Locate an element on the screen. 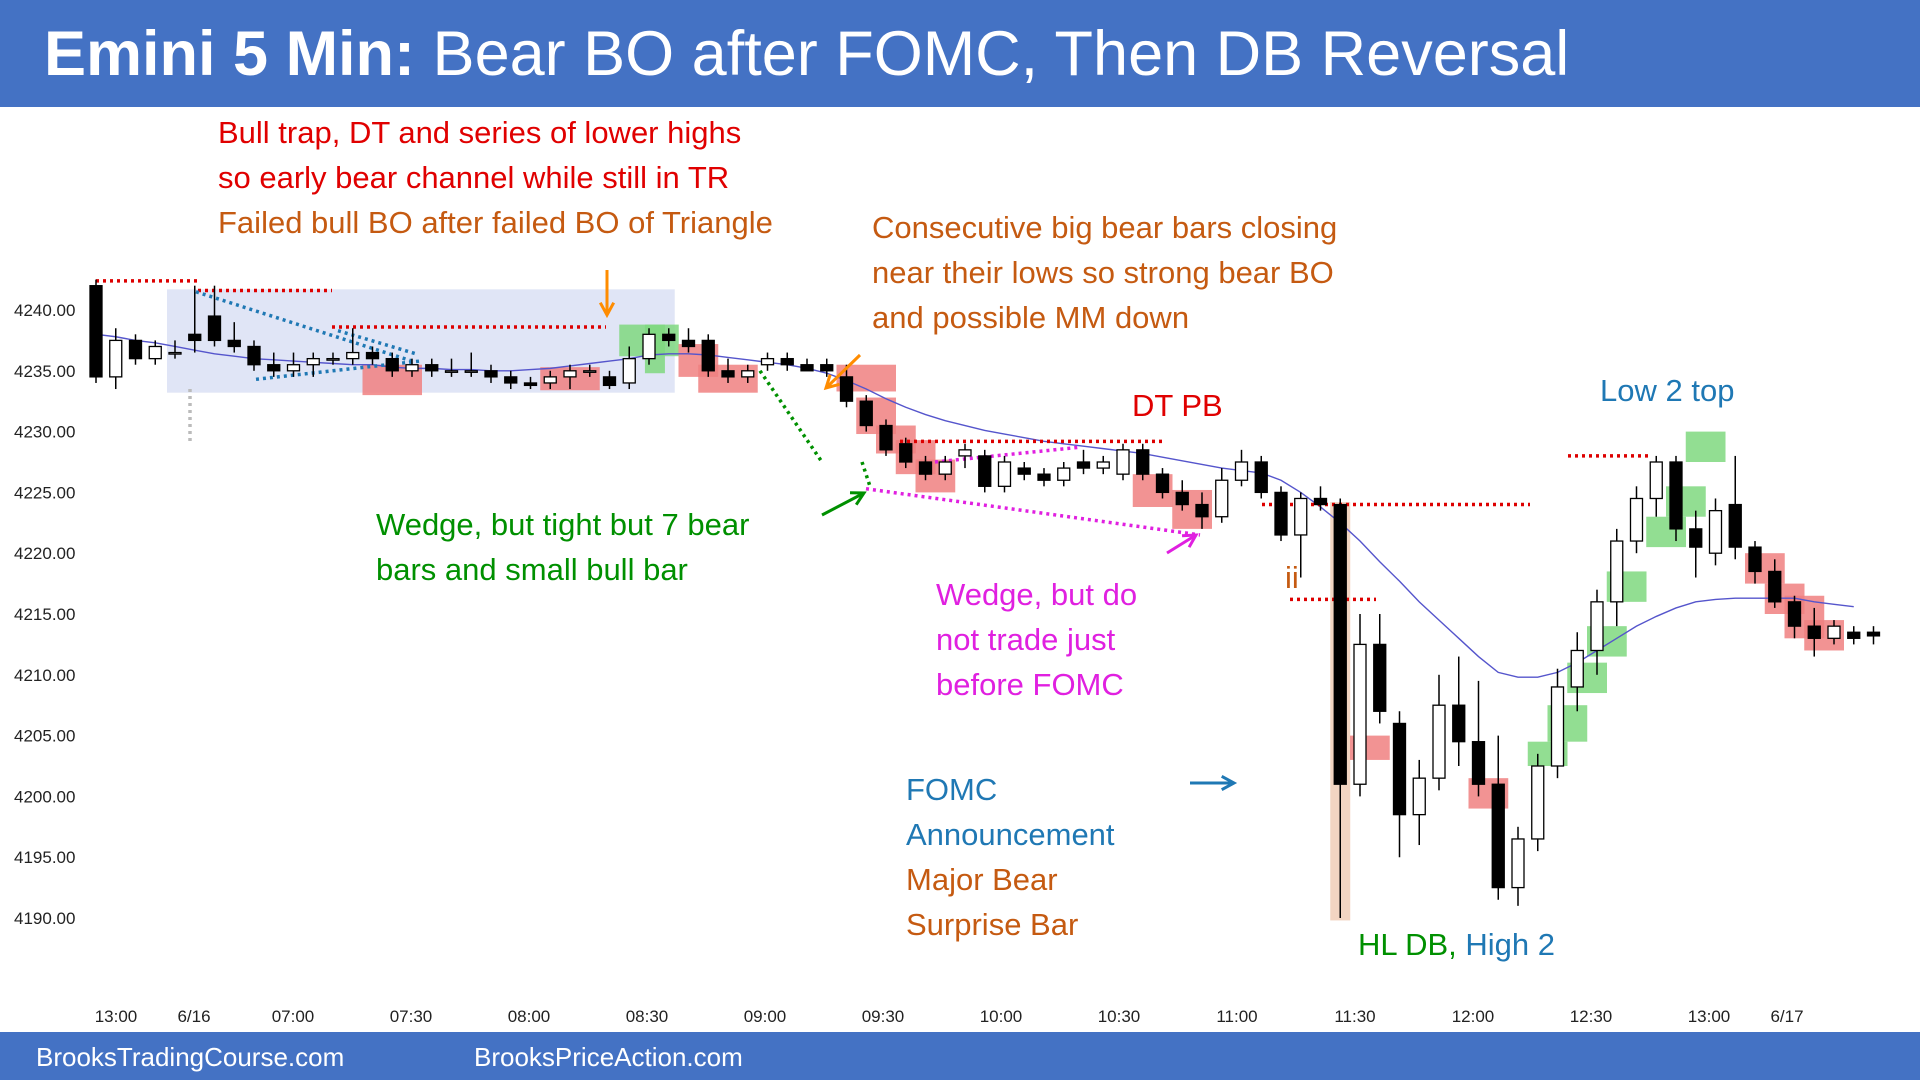 The image size is (1920, 1080). x-tick-label: 09:30 is located at coordinates (883, 1016).